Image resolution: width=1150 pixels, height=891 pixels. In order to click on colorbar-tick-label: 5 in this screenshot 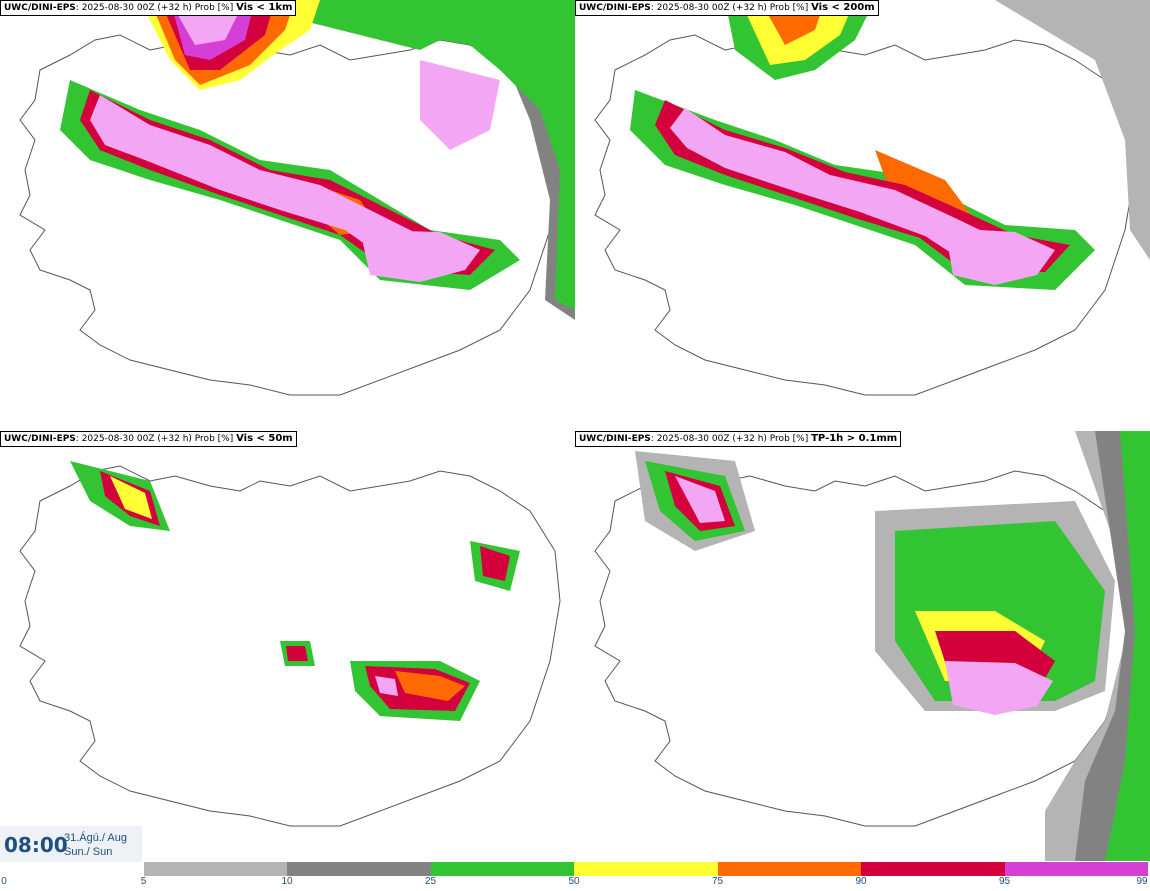, I will do `click(143, 881)`.